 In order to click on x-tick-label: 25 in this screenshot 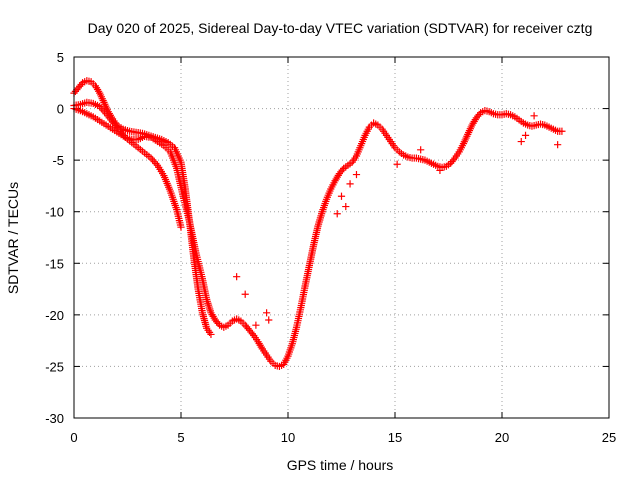, I will do `click(609, 437)`.